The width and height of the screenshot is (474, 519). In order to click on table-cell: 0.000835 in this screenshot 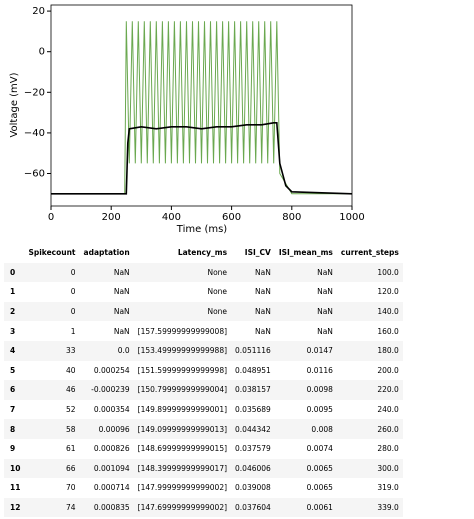, I will do `click(111, 508)`.